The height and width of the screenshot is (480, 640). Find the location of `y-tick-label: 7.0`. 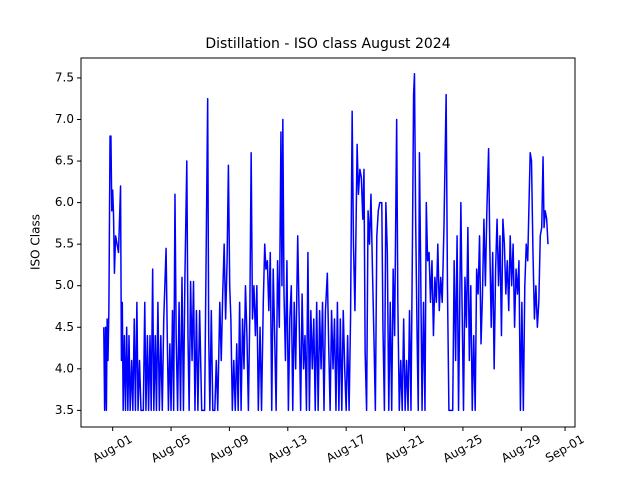

y-tick-label: 7.0 is located at coordinates (64, 119).